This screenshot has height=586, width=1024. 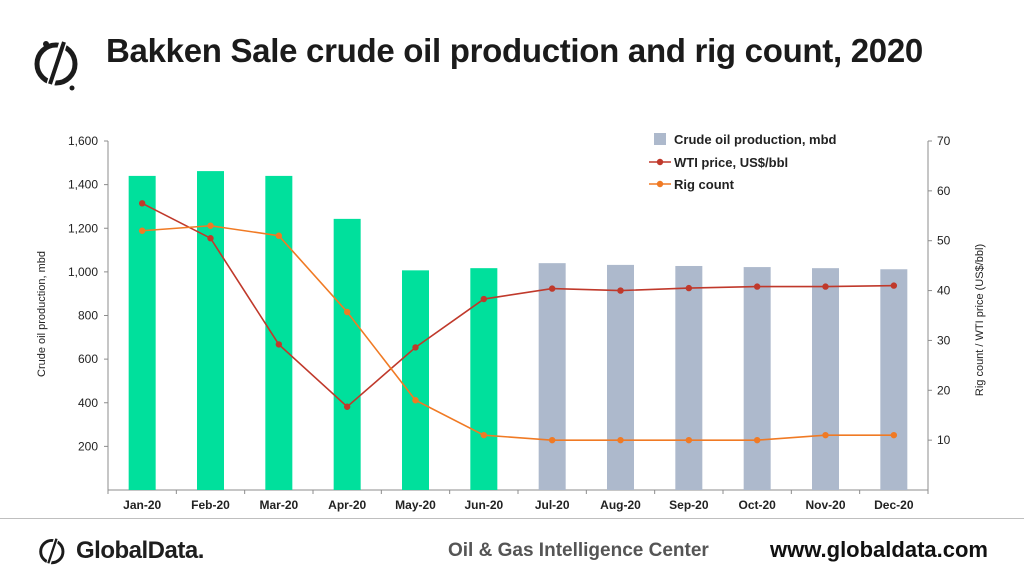 What do you see at coordinates (944, 191) in the screenshot?
I see `y-right-tick-label: 60` at bounding box center [944, 191].